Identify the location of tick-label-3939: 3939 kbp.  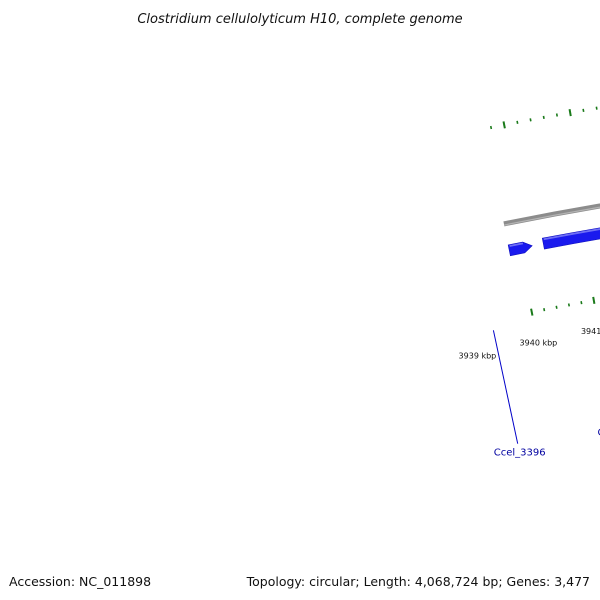
(478, 355).